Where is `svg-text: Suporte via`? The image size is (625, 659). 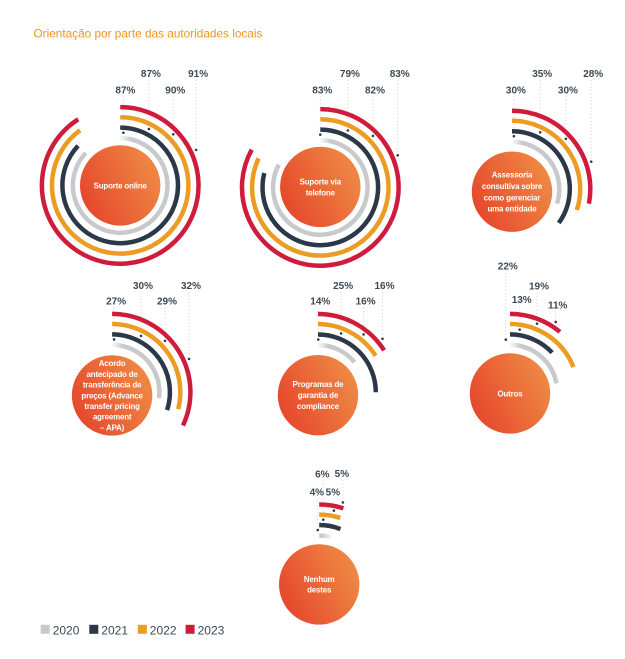
svg-text: Suporte via is located at coordinates (321, 181).